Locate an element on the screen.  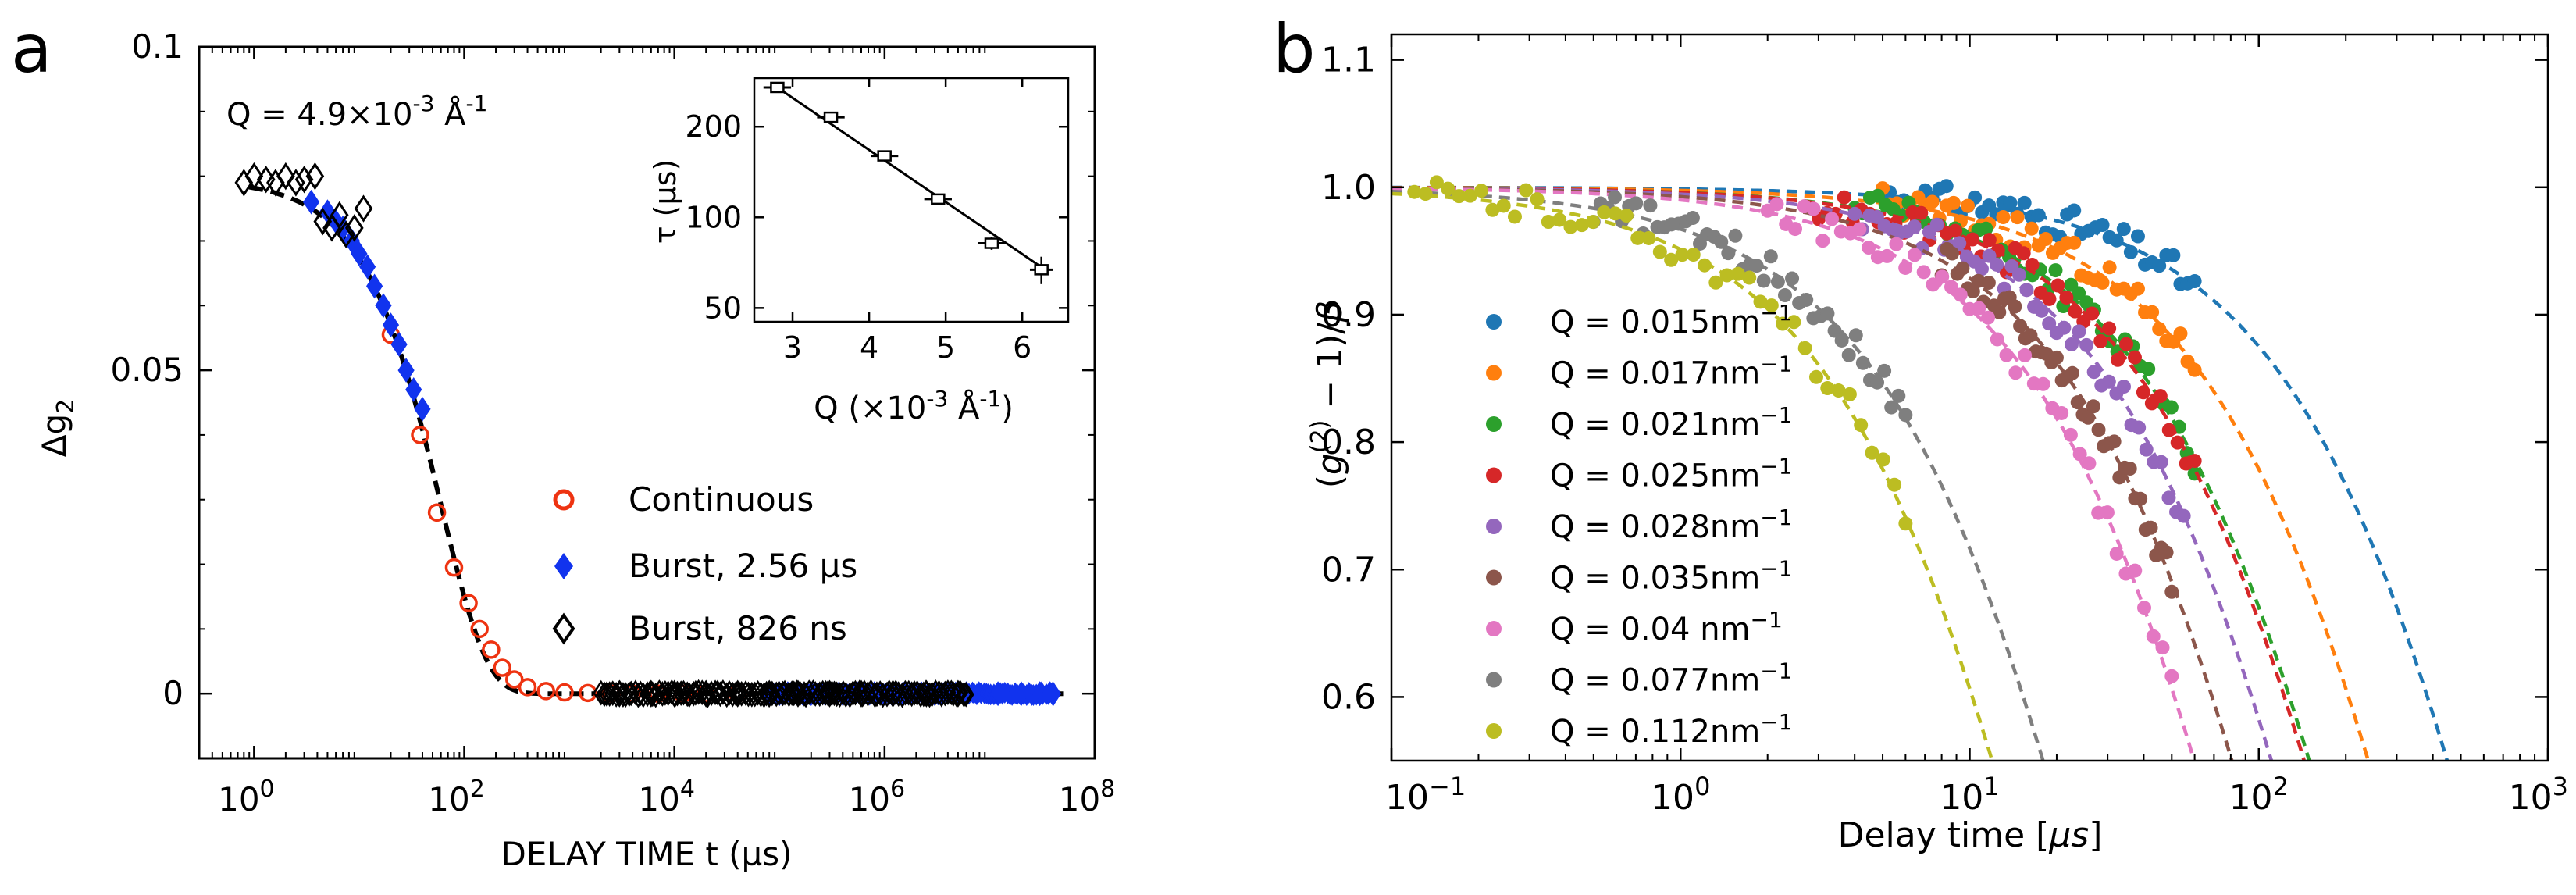
panel-a-xlabel: DELAY TIME t (µs) is located at coordinates (646, 854).